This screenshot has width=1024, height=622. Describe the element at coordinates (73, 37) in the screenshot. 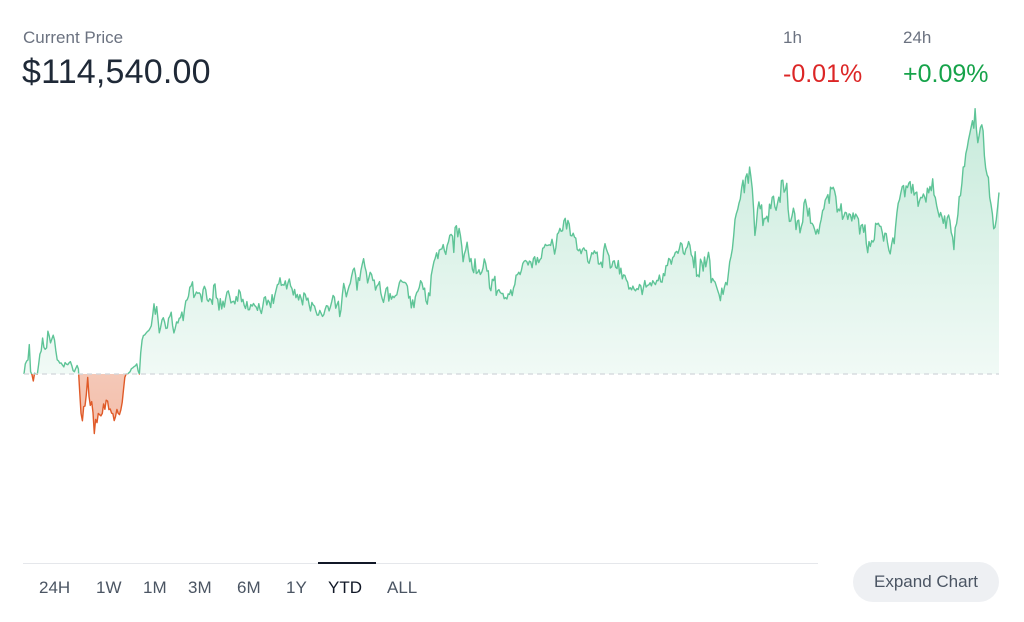

I see `current-price-label: Current Price` at that location.